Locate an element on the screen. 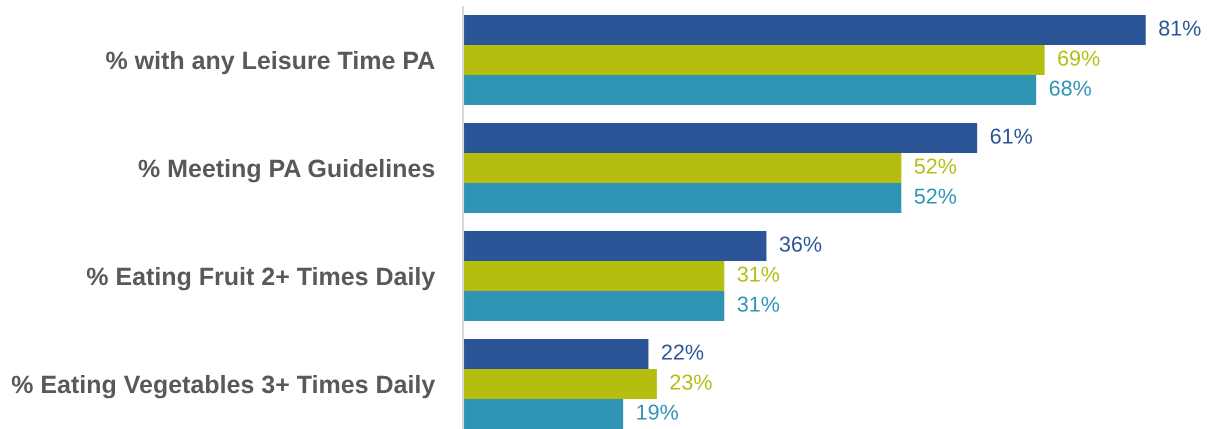 The image size is (1214, 429). data-label: 81% is located at coordinates (1180, 28).